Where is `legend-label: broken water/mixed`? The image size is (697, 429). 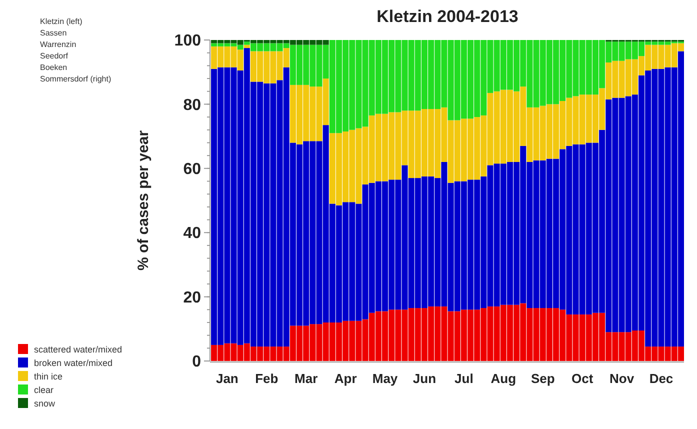
legend-label: broken water/mixed is located at coordinates (73, 363).